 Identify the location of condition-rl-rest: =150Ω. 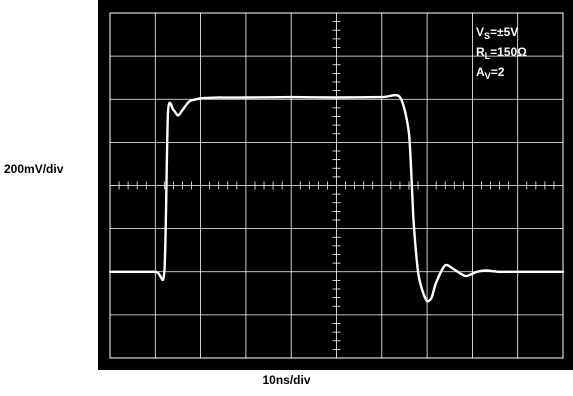
(508, 52).